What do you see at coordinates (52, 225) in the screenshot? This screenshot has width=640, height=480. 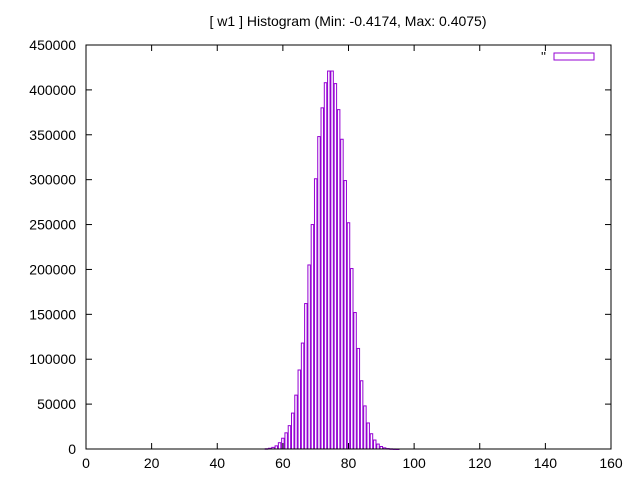 I see `y-tick-label: 250000` at bounding box center [52, 225].